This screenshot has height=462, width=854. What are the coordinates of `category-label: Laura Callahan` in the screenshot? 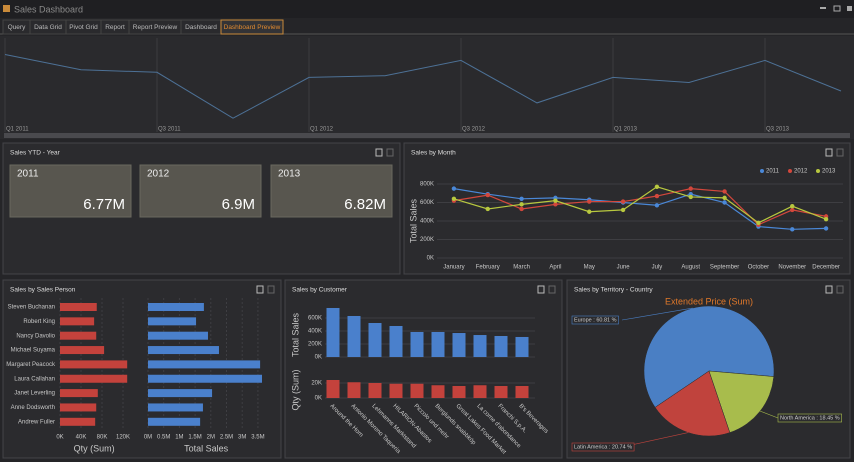 It's located at (34, 379).